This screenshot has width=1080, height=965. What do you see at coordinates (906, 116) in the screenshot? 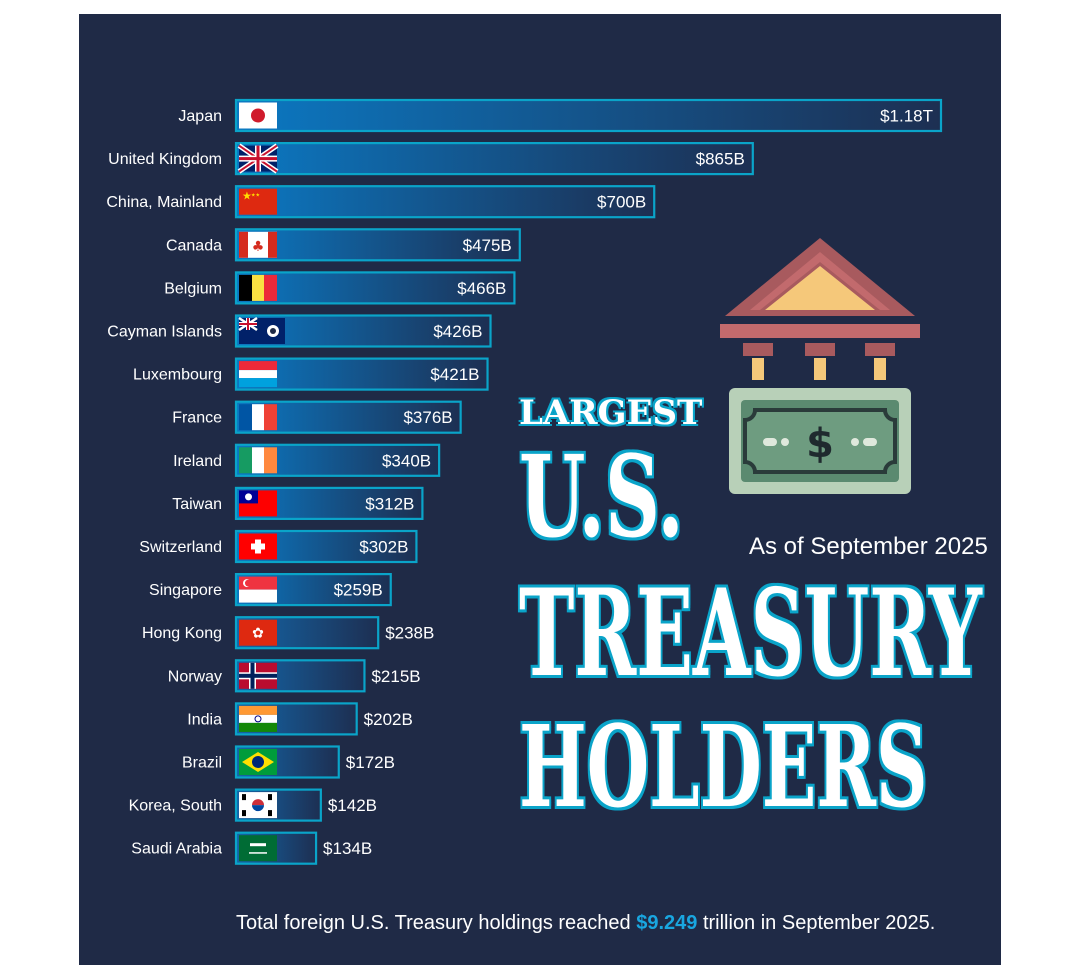
I see `value-label: $1.18T` at bounding box center [906, 116].